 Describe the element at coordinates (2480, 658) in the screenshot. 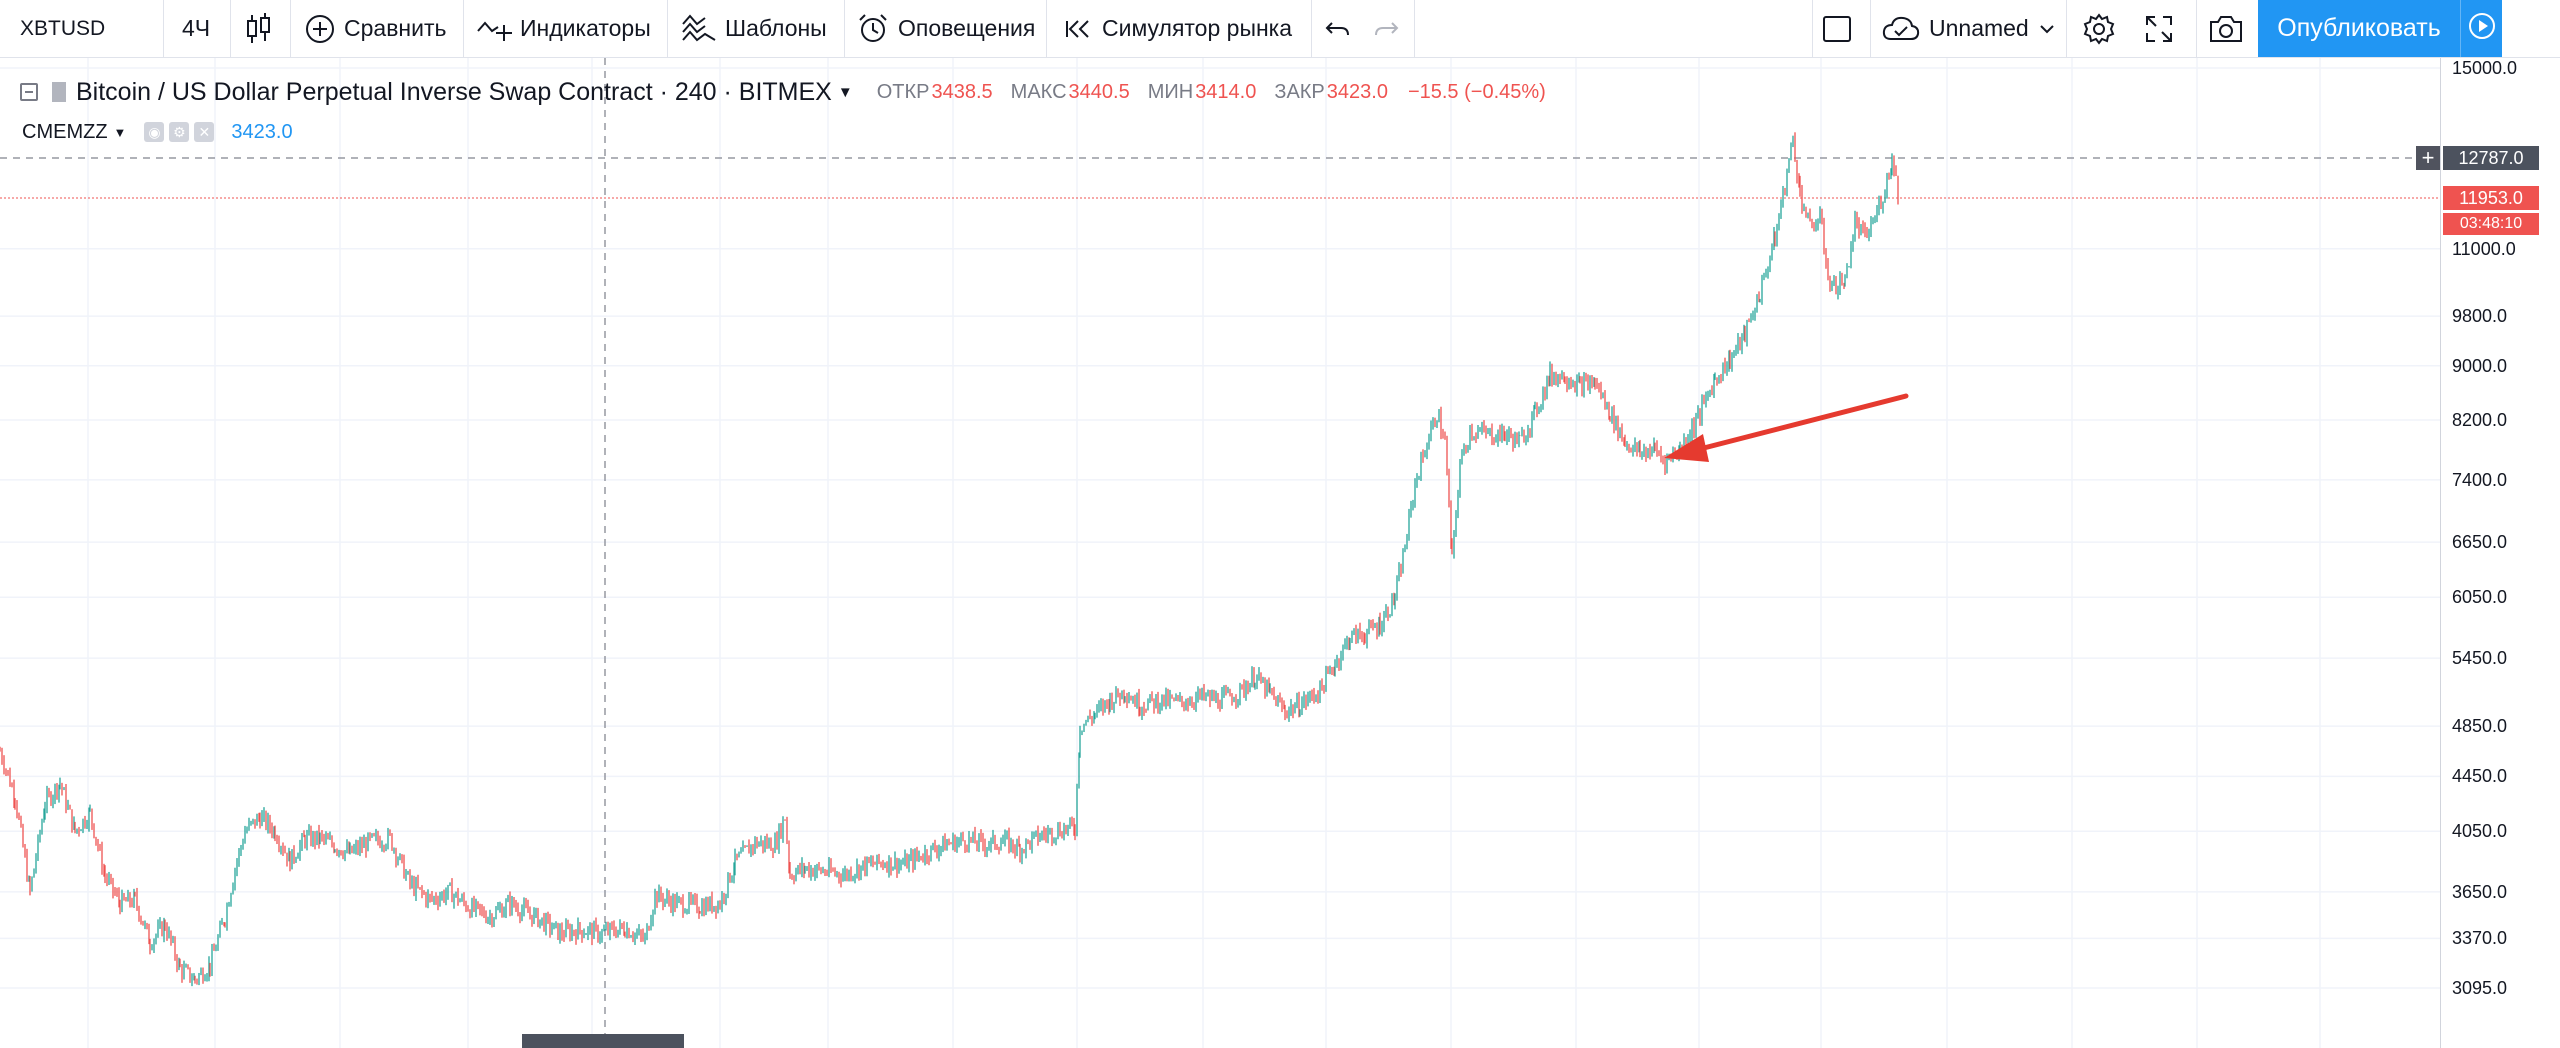

I see `price-axis-label: 5450.0` at that location.